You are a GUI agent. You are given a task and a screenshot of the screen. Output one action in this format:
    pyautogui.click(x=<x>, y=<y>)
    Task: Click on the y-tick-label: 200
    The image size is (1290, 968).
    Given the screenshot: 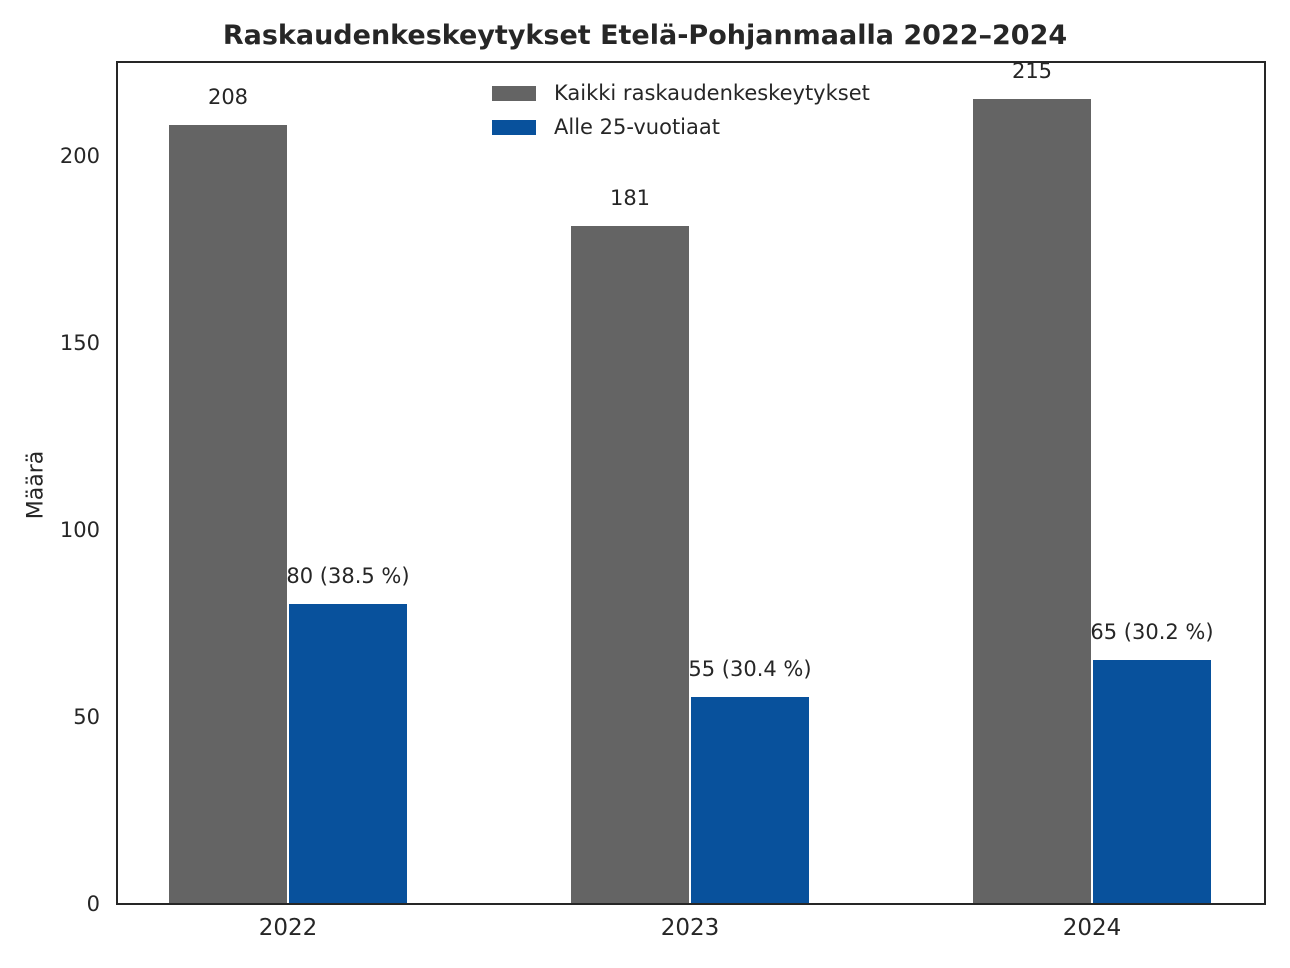 What is the action you would take?
    pyautogui.click(x=79, y=156)
    